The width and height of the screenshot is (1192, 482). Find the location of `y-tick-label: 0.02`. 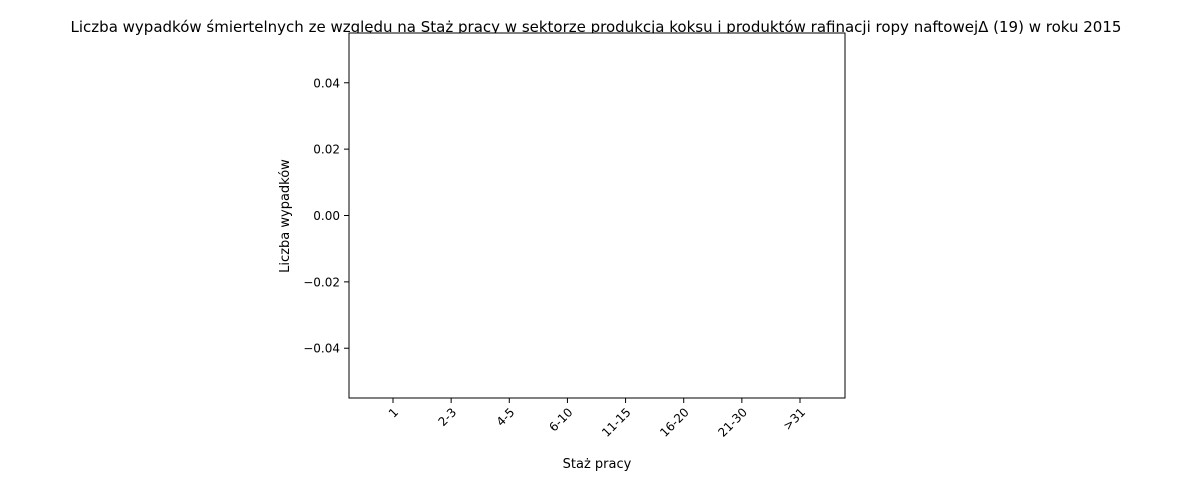

y-tick-label: 0.02 is located at coordinates (326, 150).